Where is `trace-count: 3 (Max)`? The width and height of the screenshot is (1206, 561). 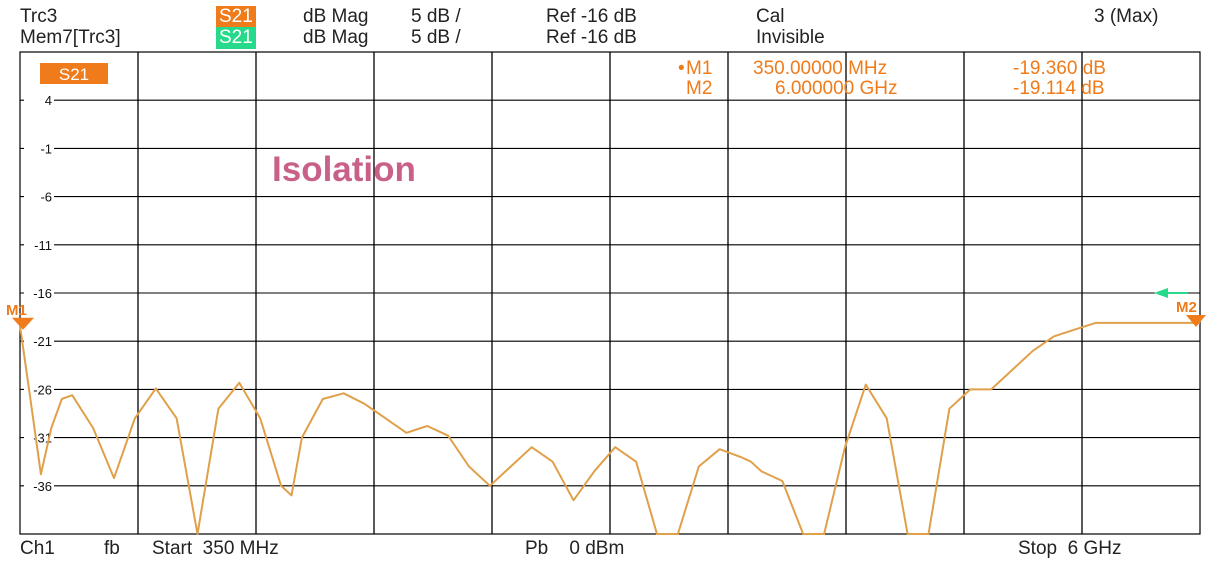 trace-count: 3 (Max) is located at coordinates (1126, 16).